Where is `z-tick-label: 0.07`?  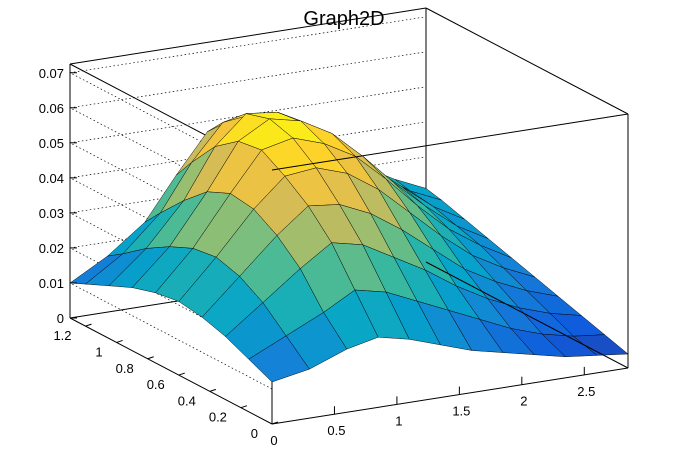 z-tick-label: 0.07 is located at coordinates (51, 73).